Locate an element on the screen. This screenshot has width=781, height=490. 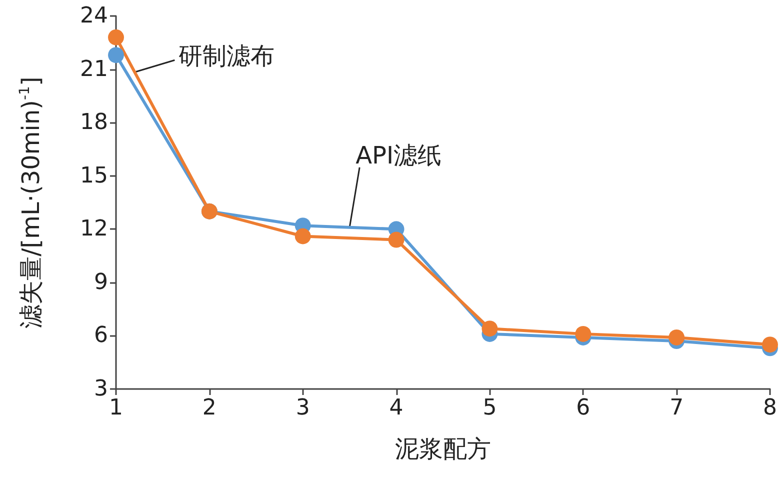
x-tick-label: 8 is located at coordinates (770, 408).